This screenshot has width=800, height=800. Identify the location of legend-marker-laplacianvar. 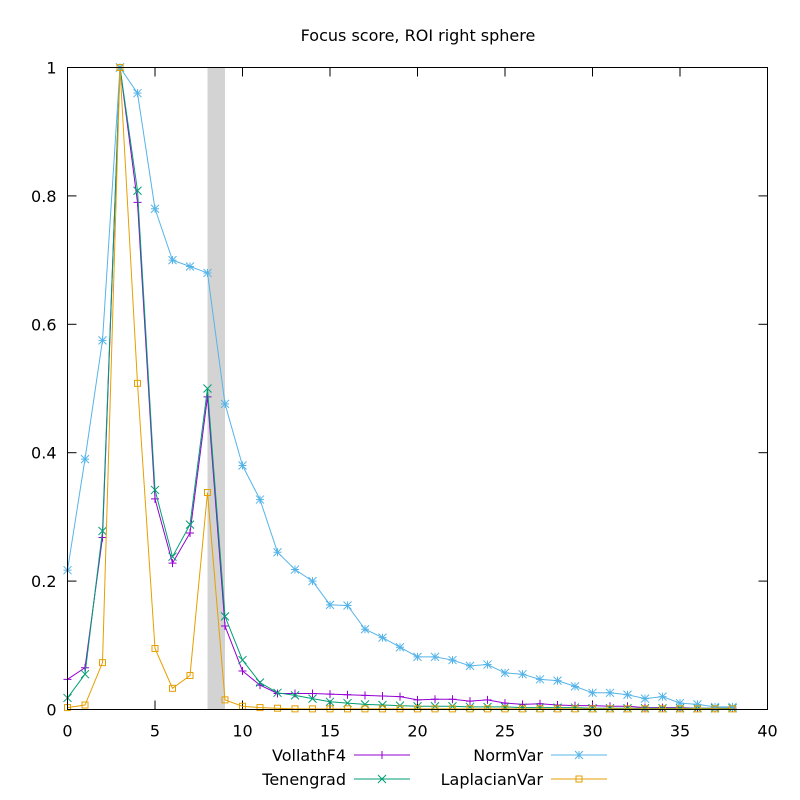
(579, 779).